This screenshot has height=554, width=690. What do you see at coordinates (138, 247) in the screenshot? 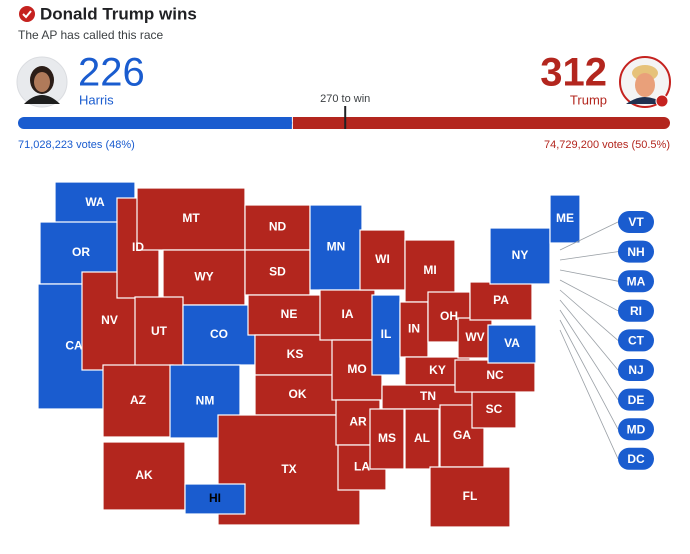
I see `state-label: ID` at bounding box center [138, 247].